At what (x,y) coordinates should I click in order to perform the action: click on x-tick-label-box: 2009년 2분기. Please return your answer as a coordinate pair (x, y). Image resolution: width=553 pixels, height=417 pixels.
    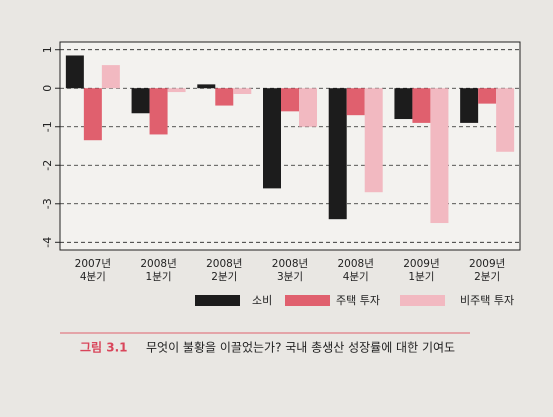
    Looking at the image, I should click on (487, 270).